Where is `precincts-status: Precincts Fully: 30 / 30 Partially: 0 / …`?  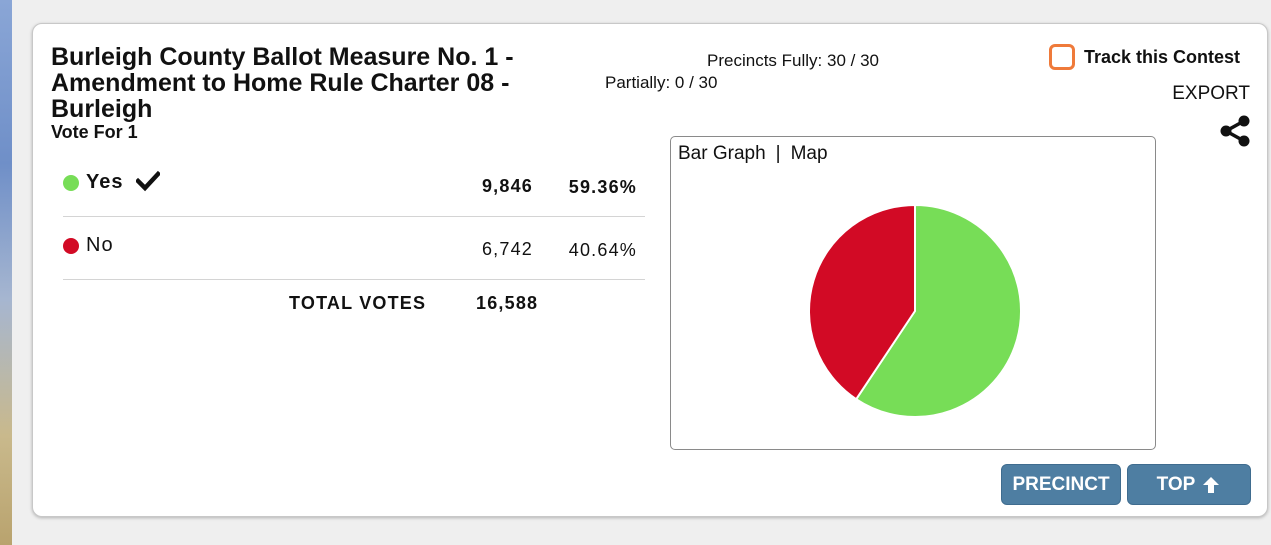 precincts-status: Precincts Fully: 30 / 30 Partially: 0 / … is located at coordinates (763, 72).